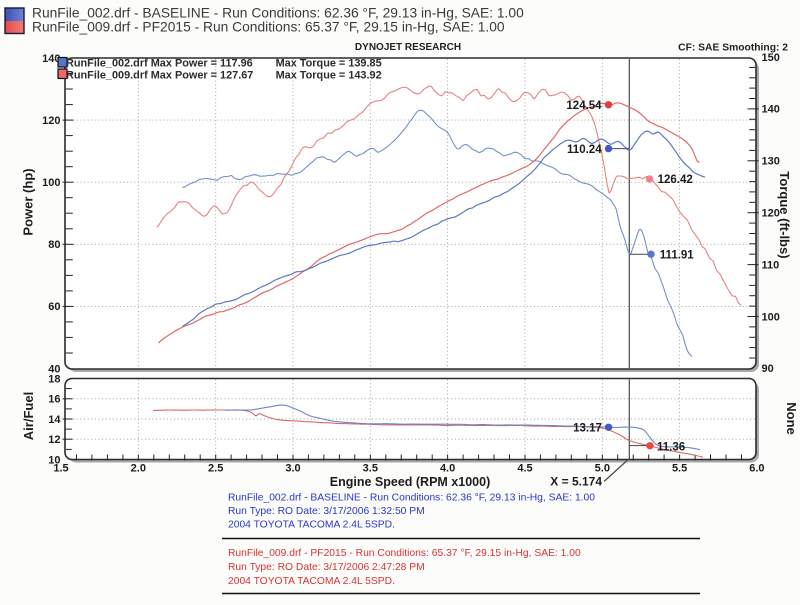 Image resolution: width=800 pixels, height=605 pixels. Describe the element at coordinates (447, 469) in the screenshot. I see `svg-text: 4.0` at that location.